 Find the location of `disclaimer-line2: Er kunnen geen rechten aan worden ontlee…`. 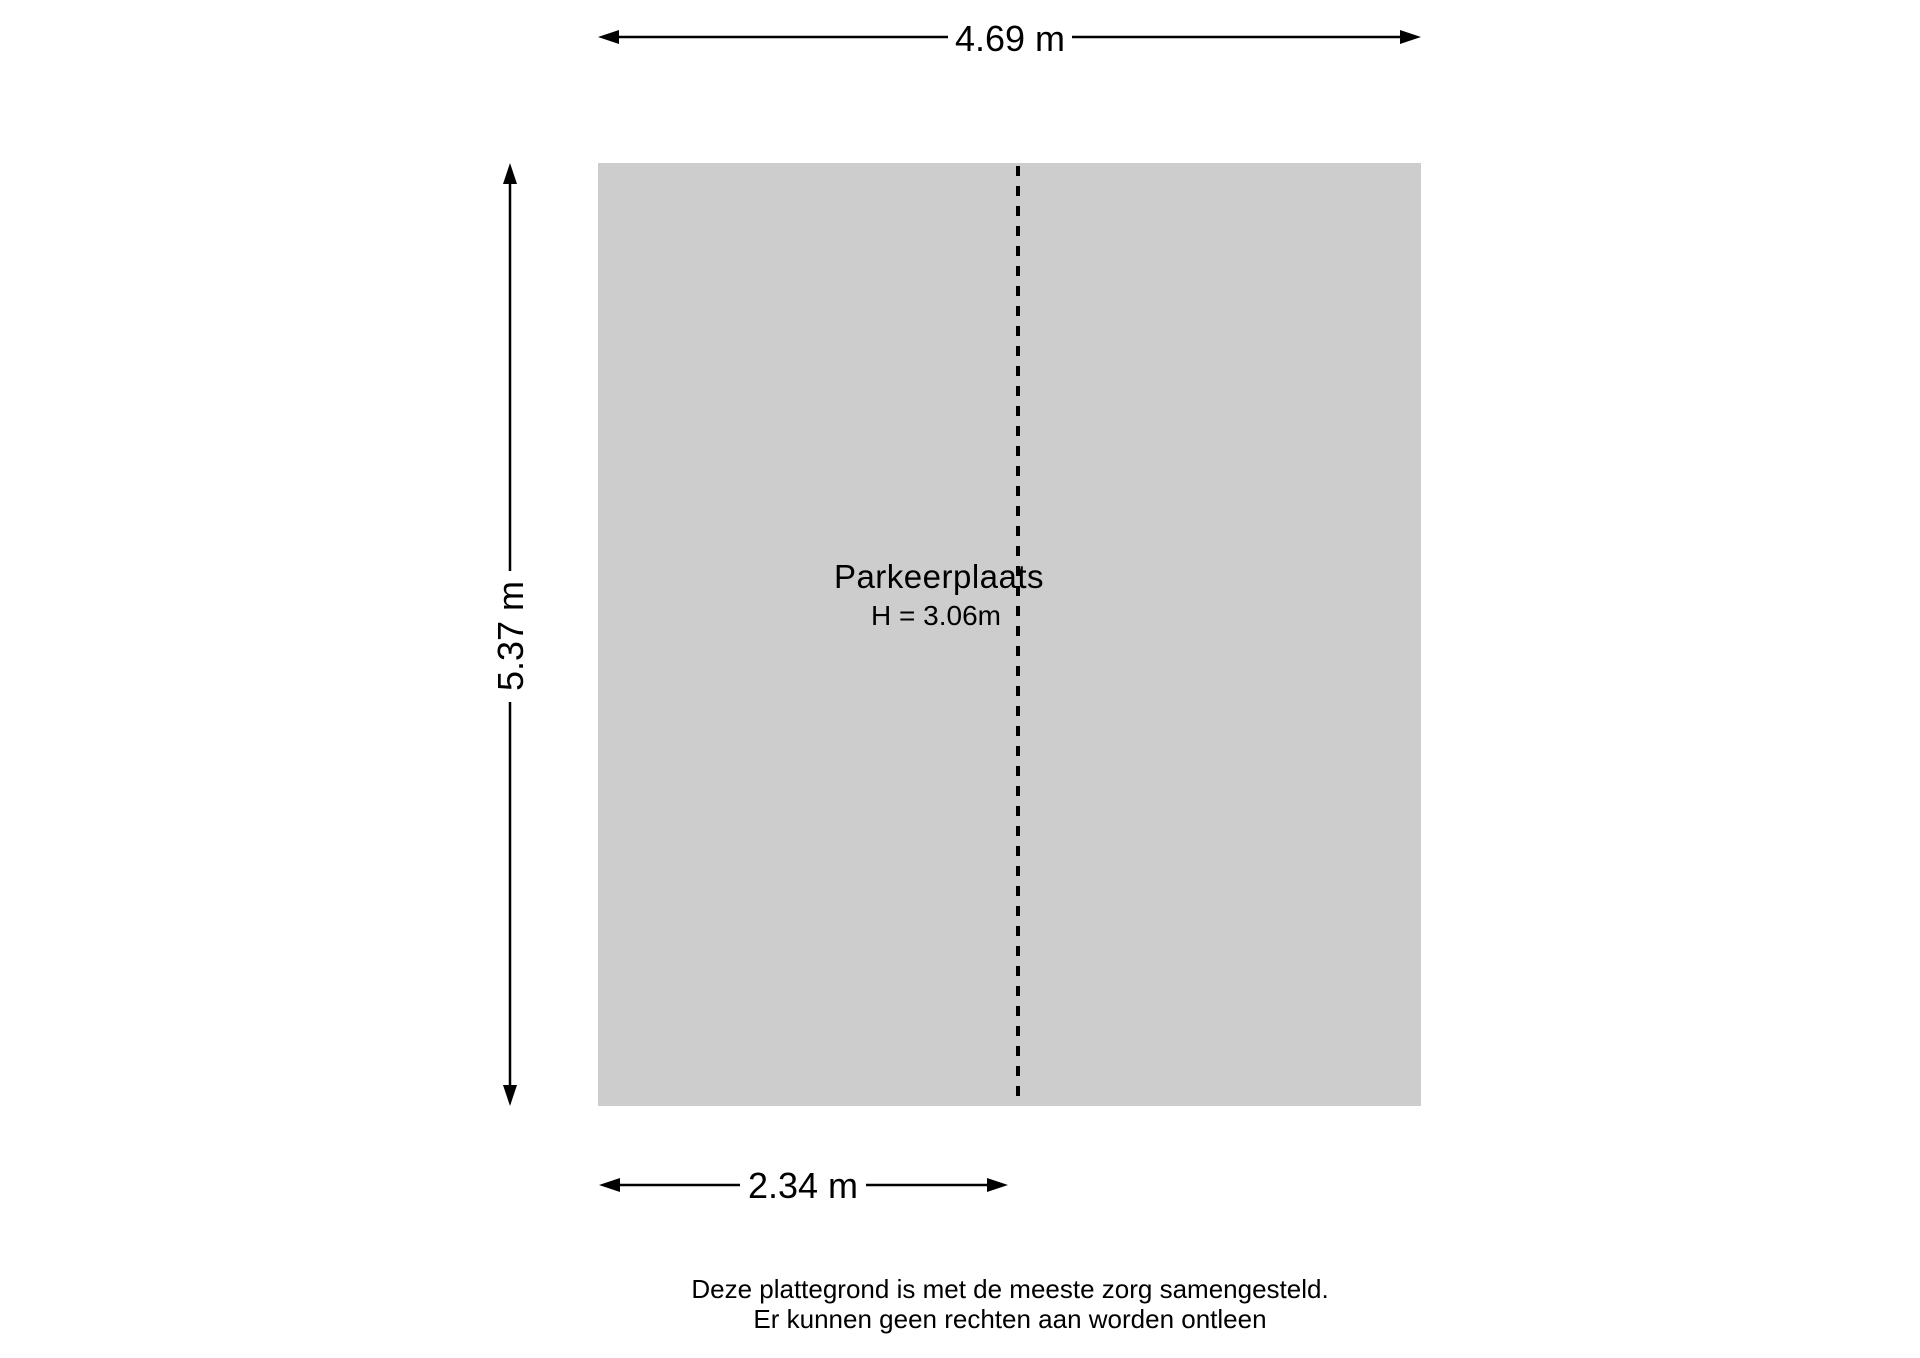

disclaimer-line2: Er kunnen geen rechten aan worden ontlee… is located at coordinates (1009, 1319).